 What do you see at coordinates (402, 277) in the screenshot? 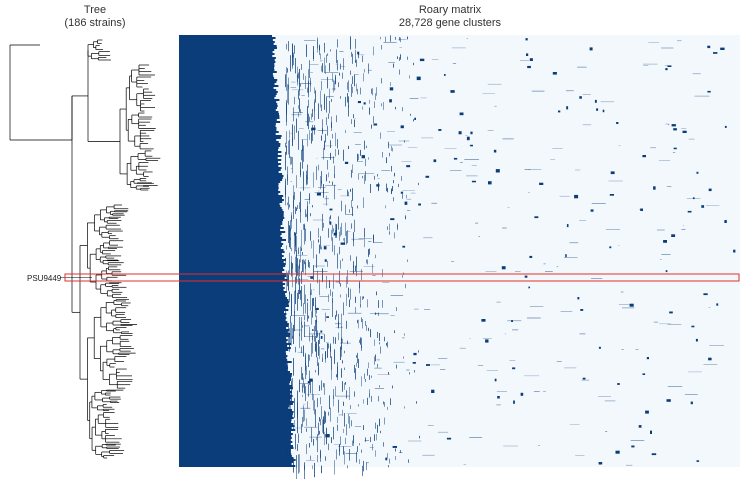
I see `highlight-row-psu9449` at bounding box center [402, 277].